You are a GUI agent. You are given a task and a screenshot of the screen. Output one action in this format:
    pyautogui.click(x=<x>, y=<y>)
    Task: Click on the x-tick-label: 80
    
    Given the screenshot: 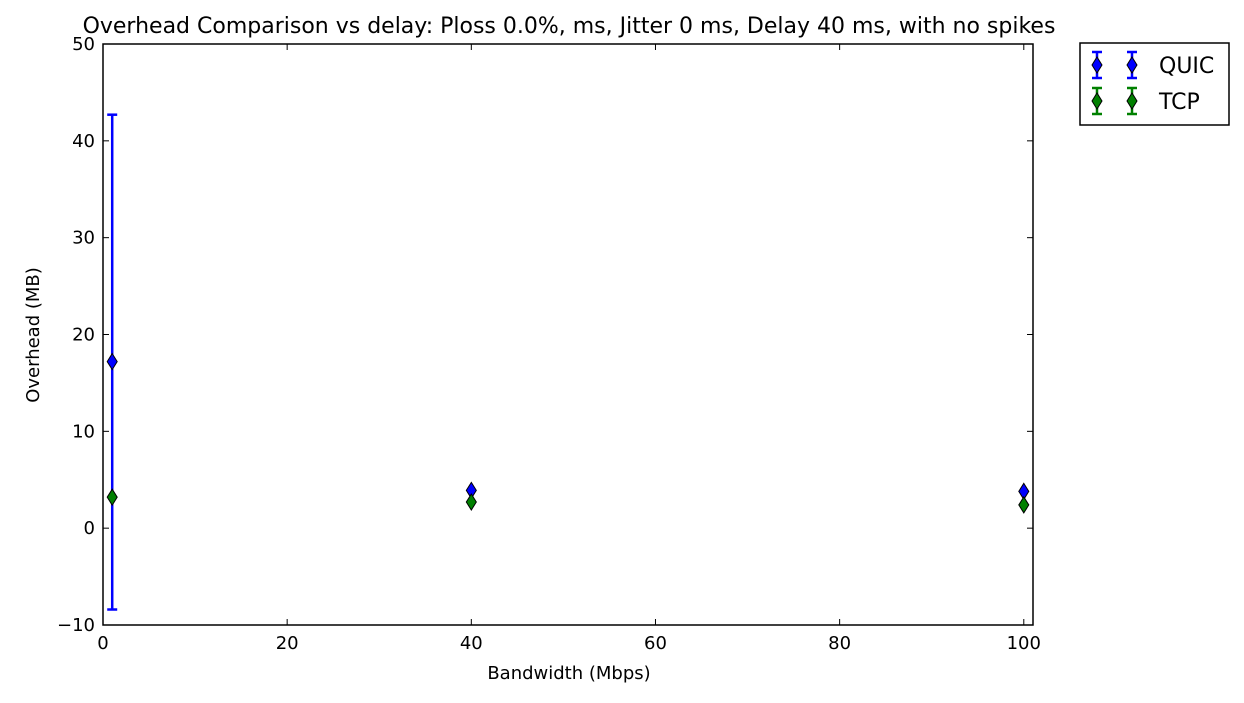 What is the action you would take?
    pyautogui.click(x=839, y=643)
    